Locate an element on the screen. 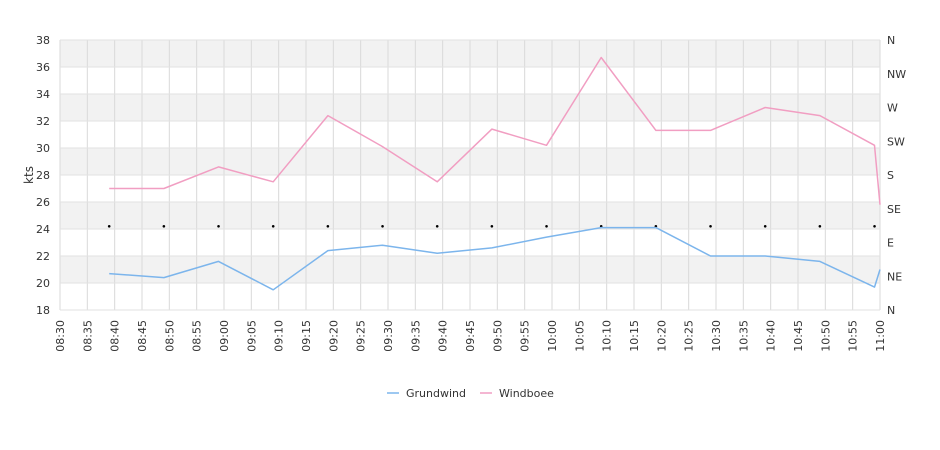 The height and width of the screenshot is (450, 940). y-tick-label: 36 is located at coordinates (43, 67).